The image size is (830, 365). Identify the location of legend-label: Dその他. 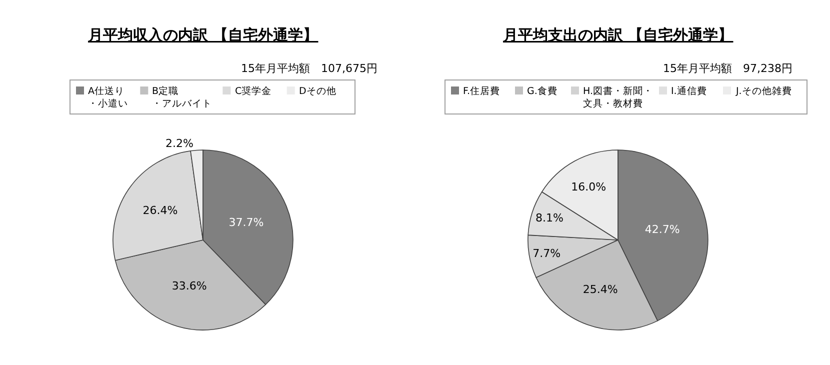
(317, 91).